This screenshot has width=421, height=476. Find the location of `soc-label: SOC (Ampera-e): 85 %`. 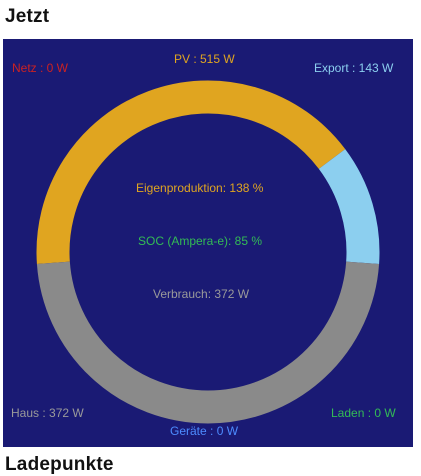

soc-label: SOC (Ampera-e): 85 % is located at coordinates (200, 241).